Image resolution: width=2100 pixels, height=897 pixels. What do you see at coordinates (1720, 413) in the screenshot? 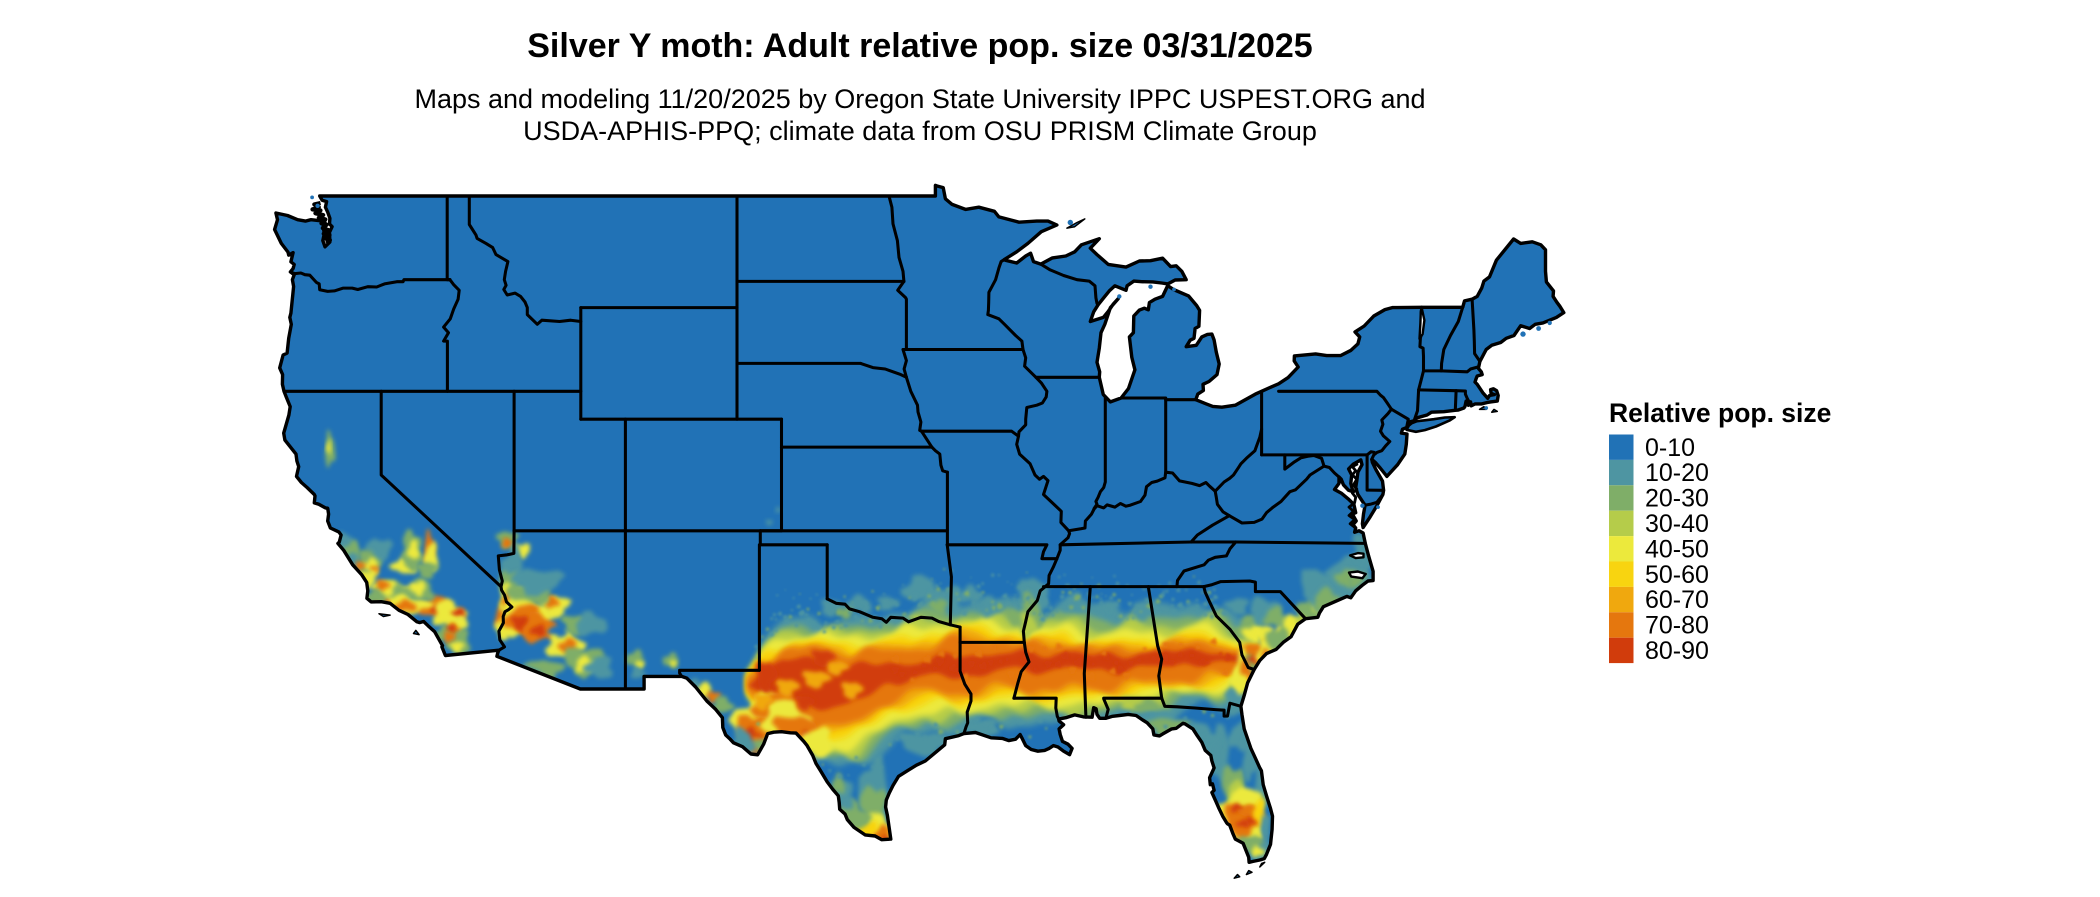
I see `svg-text: Relative pop. size` at bounding box center [1720, 413].